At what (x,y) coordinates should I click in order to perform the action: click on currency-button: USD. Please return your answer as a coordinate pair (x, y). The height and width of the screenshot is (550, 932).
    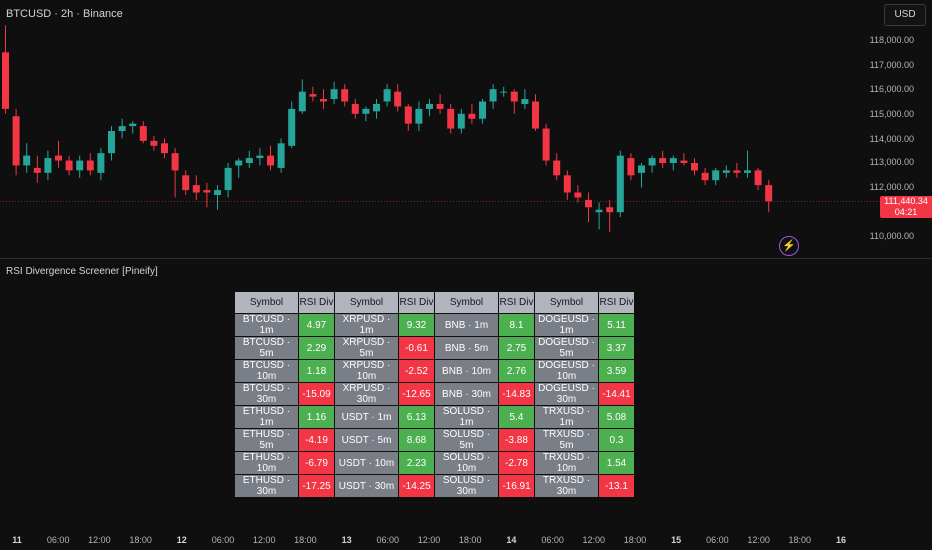
    Looking at the image, I should click on (905, 15).